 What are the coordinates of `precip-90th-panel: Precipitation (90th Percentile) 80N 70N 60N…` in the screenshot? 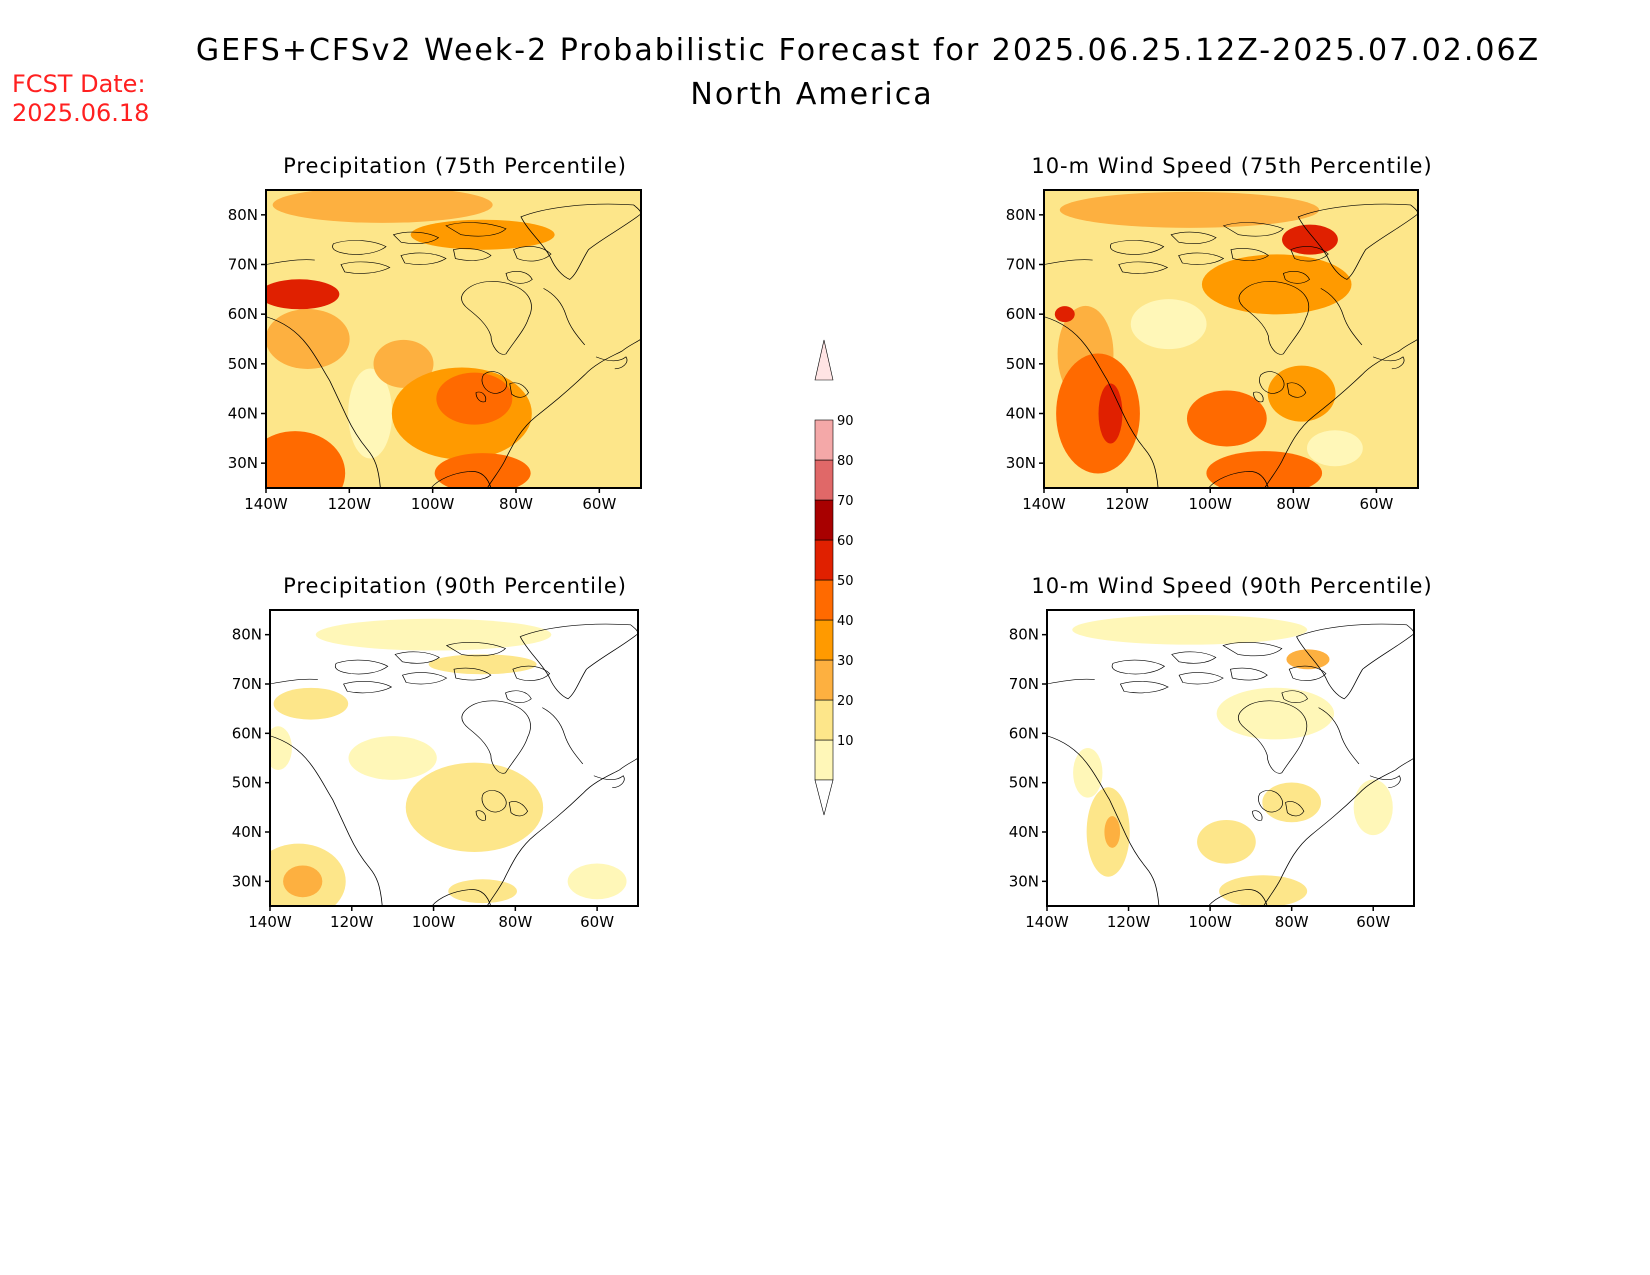 It's located at (435, 752).